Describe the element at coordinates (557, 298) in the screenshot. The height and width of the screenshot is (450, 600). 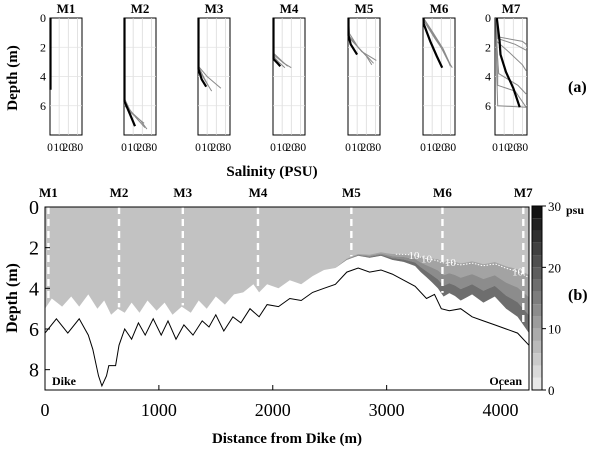
I see `colorbar: 0 10 20 30 psu` at that location.